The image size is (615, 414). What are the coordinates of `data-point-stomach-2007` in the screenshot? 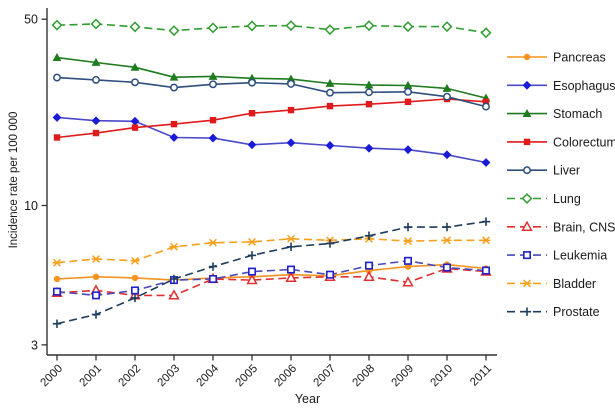 It's located at (330, 82).